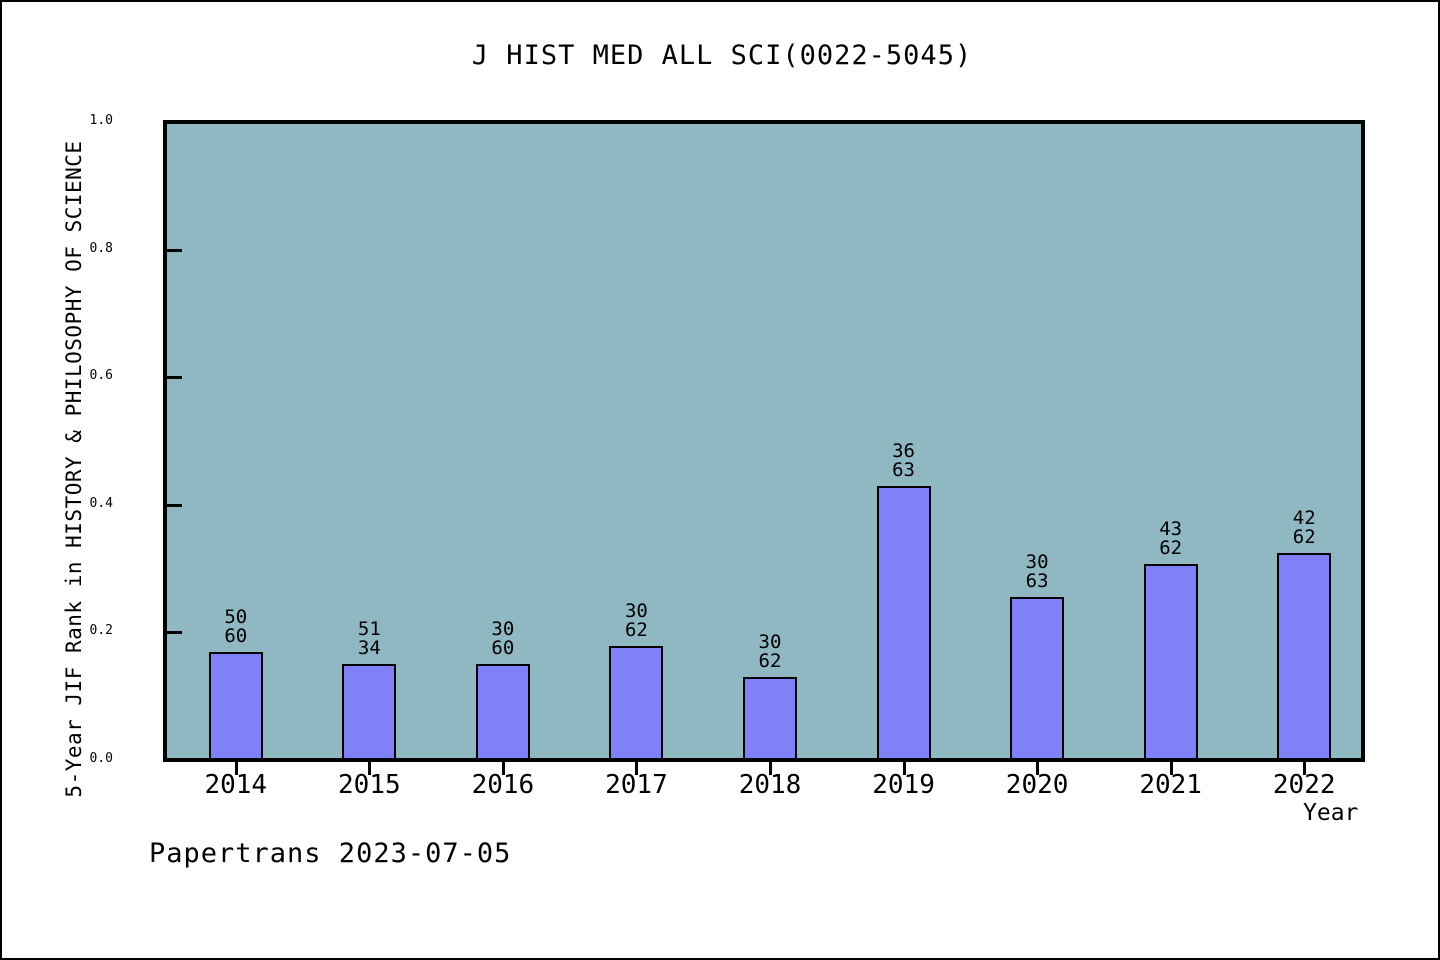 This screenshot has width=1440, height=960. Describe the element at coordinates (369, 629) in the screenshot. I see `bar-rank-value: 51` at that location.